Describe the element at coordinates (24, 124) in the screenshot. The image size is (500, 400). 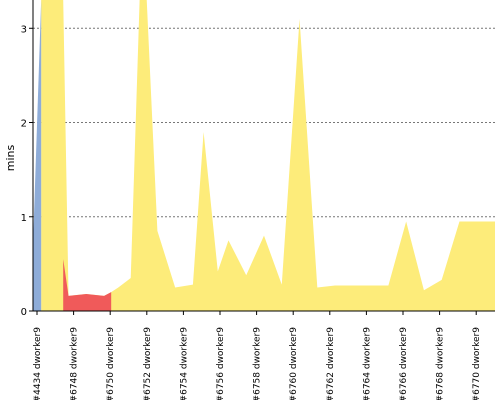
I see `y-tick-label-2: 2` at that location.